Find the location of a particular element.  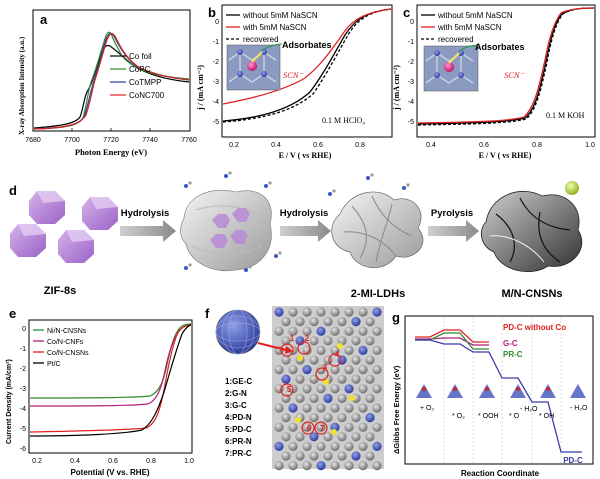

site-legend-item: 4:PD-N is located at coordinates (238, 417).